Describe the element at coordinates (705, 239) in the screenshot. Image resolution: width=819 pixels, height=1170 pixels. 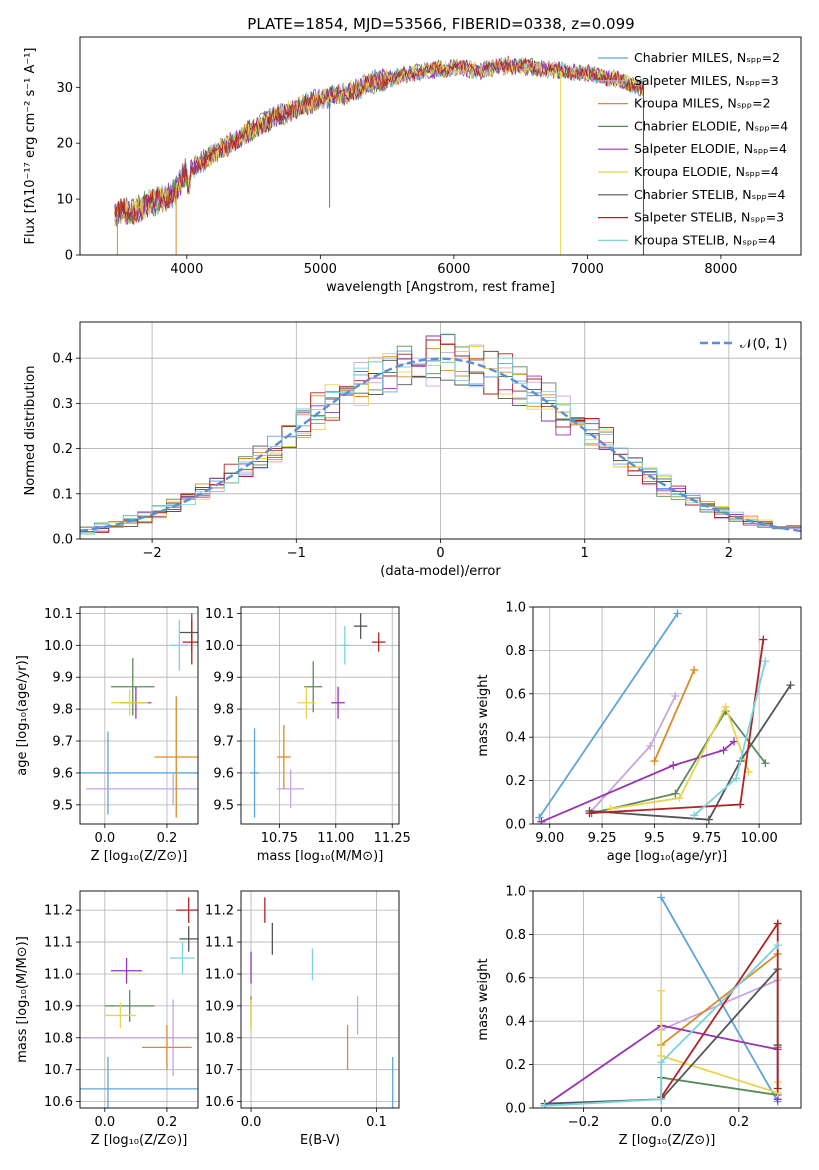
I see `legend-label: Kroupa STELIB, Nₛₚₚ=4` at that location.